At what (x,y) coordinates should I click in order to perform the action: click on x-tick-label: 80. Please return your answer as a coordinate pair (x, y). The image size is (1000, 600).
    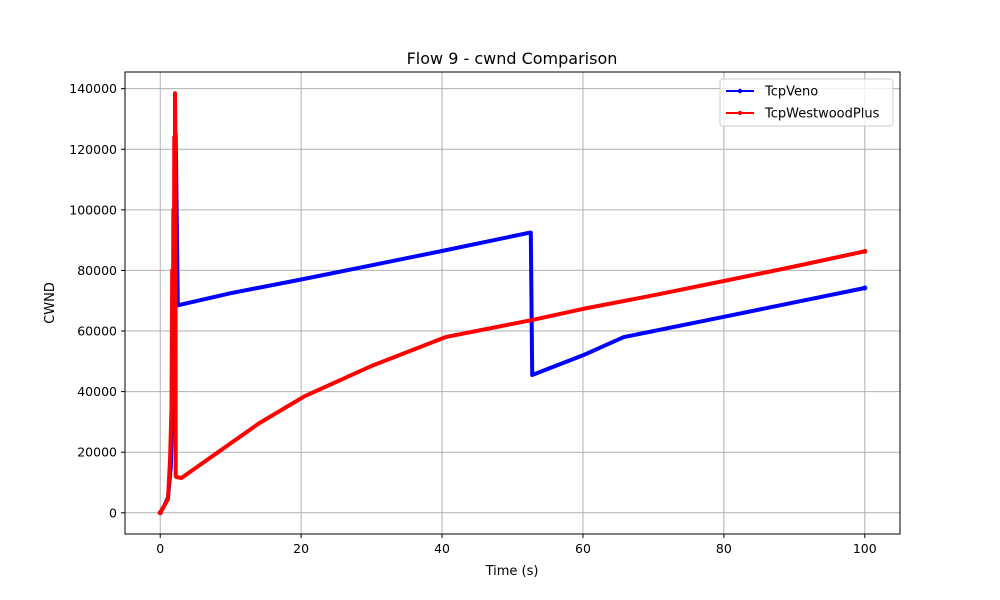
    Looking at the image, I should click on (724, 548).